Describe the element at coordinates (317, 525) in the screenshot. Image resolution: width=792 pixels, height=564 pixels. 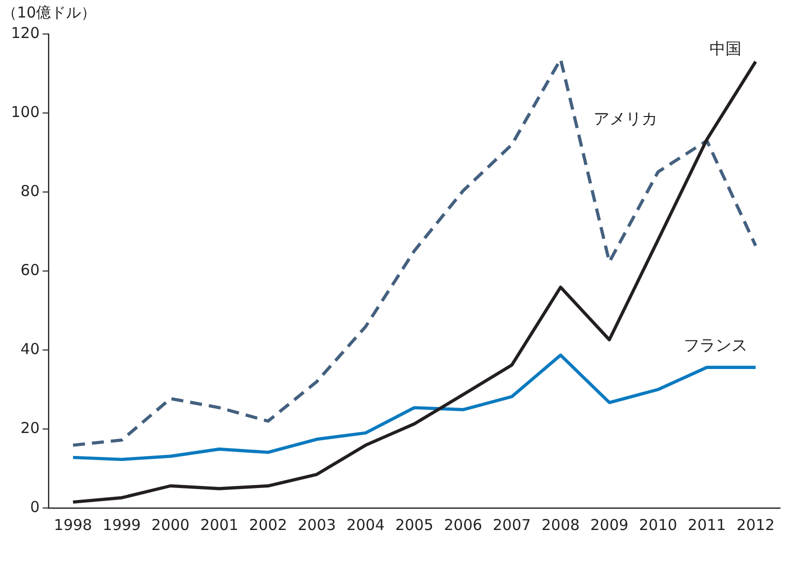
I see `x-tick-label: 2003` at that location.